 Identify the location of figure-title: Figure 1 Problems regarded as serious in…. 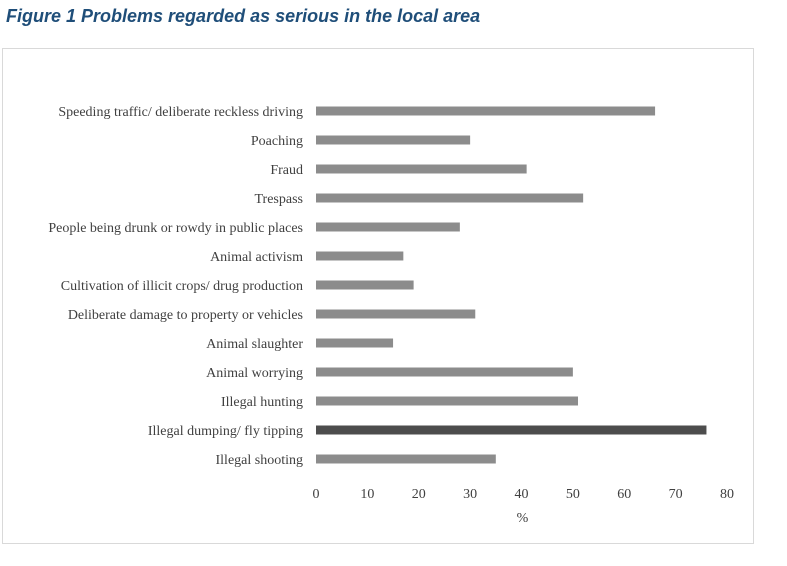
(243, 16).